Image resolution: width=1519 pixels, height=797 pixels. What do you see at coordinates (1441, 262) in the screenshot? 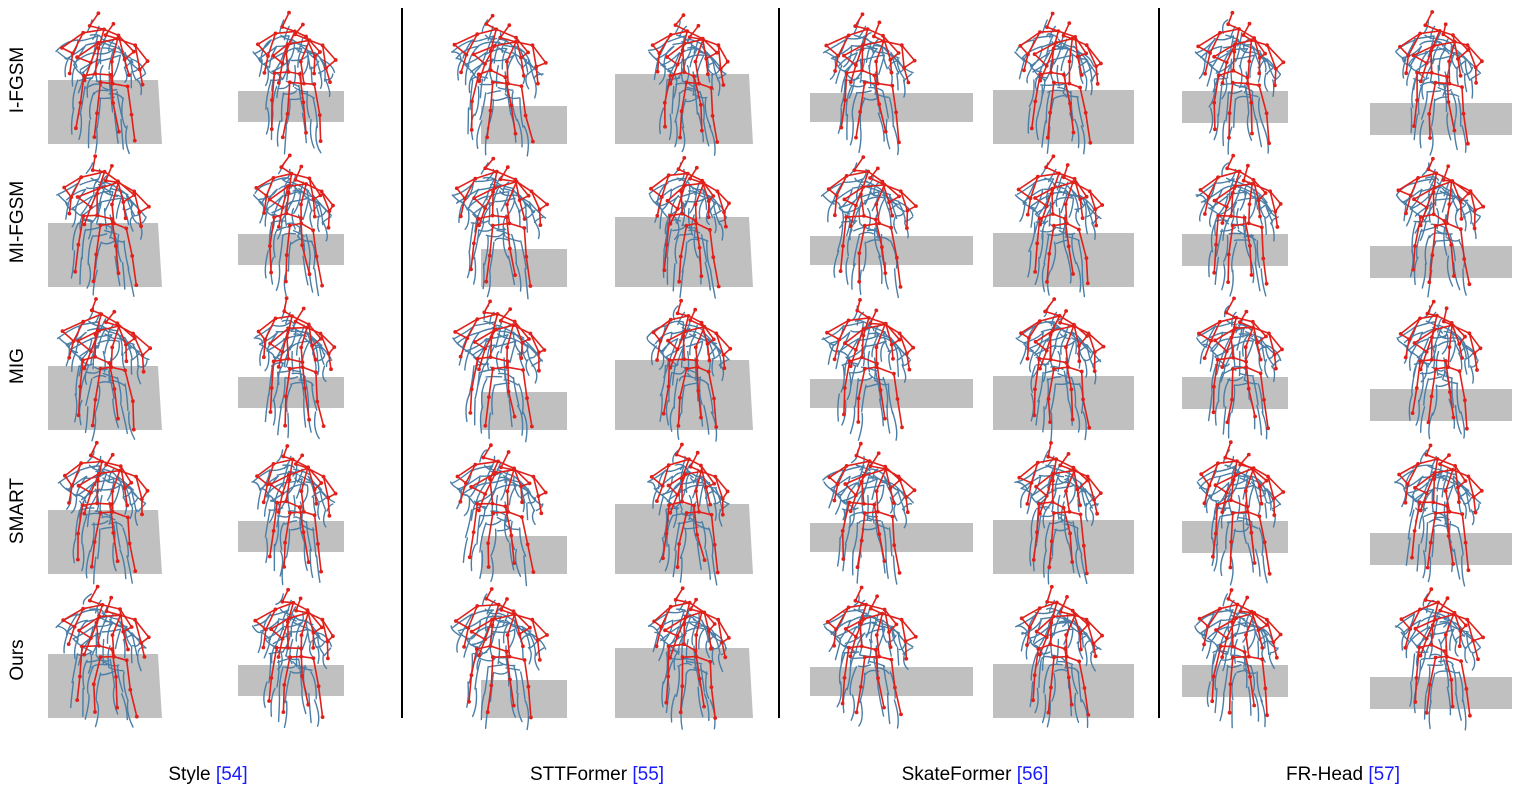
I see `floor-plane` at bounding box center [1441, 262].